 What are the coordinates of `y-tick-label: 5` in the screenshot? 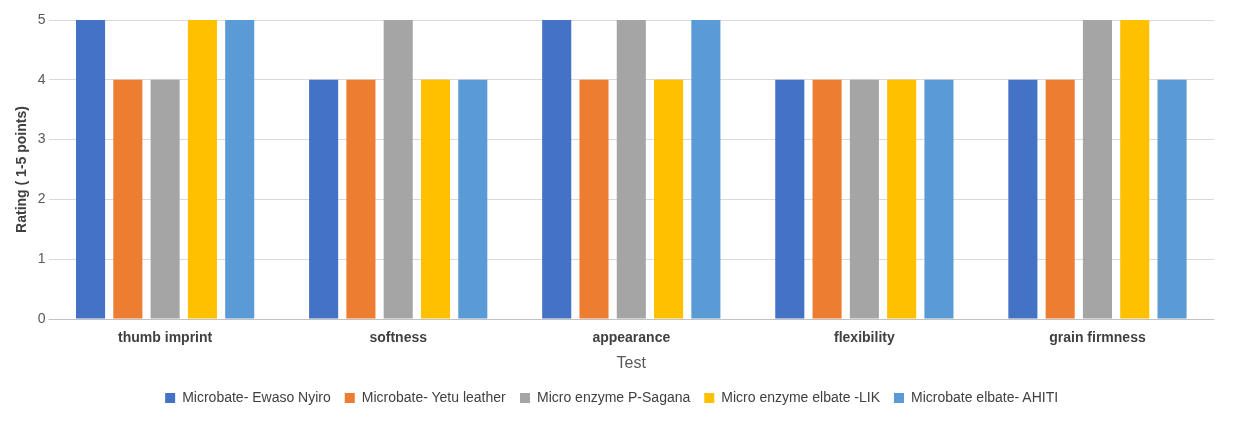 It's located at (41, 18).